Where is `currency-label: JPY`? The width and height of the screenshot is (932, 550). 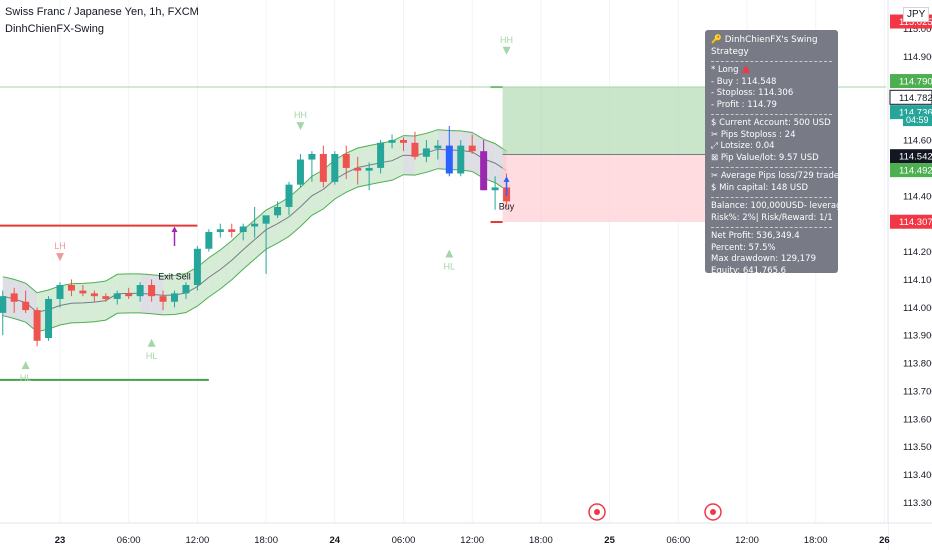
currency-label: JPY is located at coordinates (916, 14).